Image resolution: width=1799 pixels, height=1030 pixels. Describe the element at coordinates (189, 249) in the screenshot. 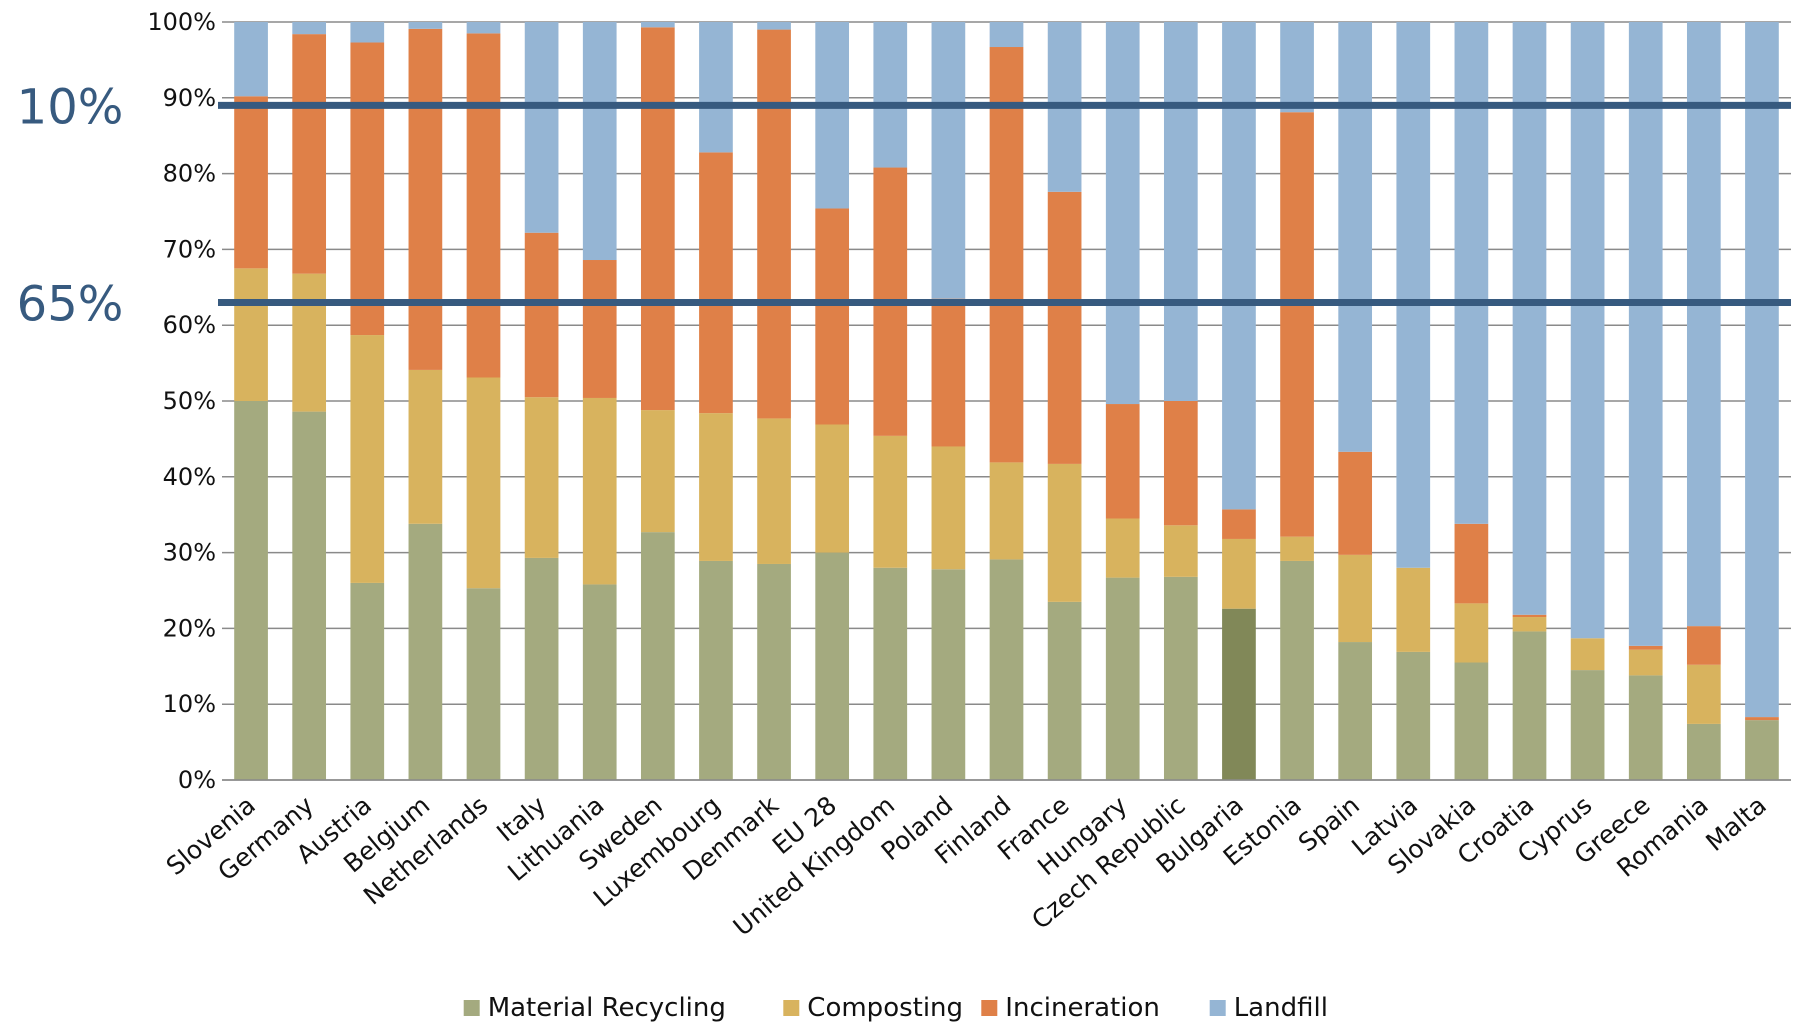

I see `y-tick-label: 70%` at that location.